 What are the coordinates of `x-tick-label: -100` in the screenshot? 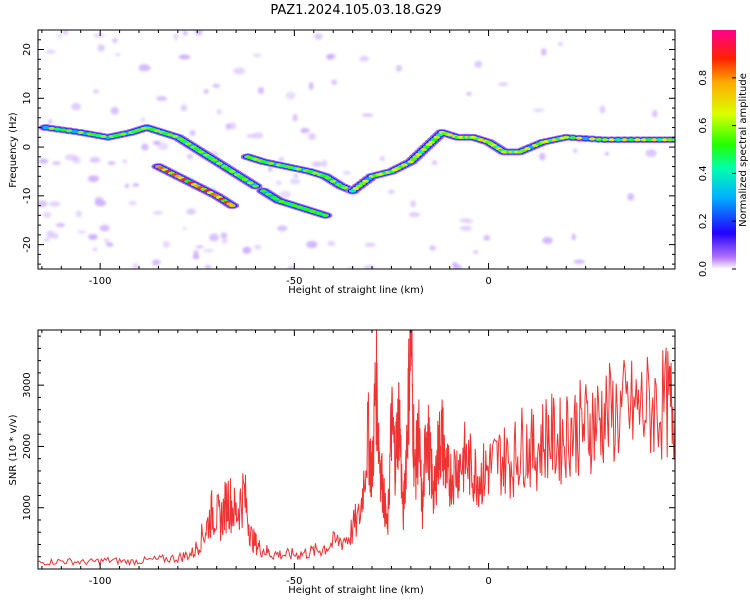 It's located at (100, 281).